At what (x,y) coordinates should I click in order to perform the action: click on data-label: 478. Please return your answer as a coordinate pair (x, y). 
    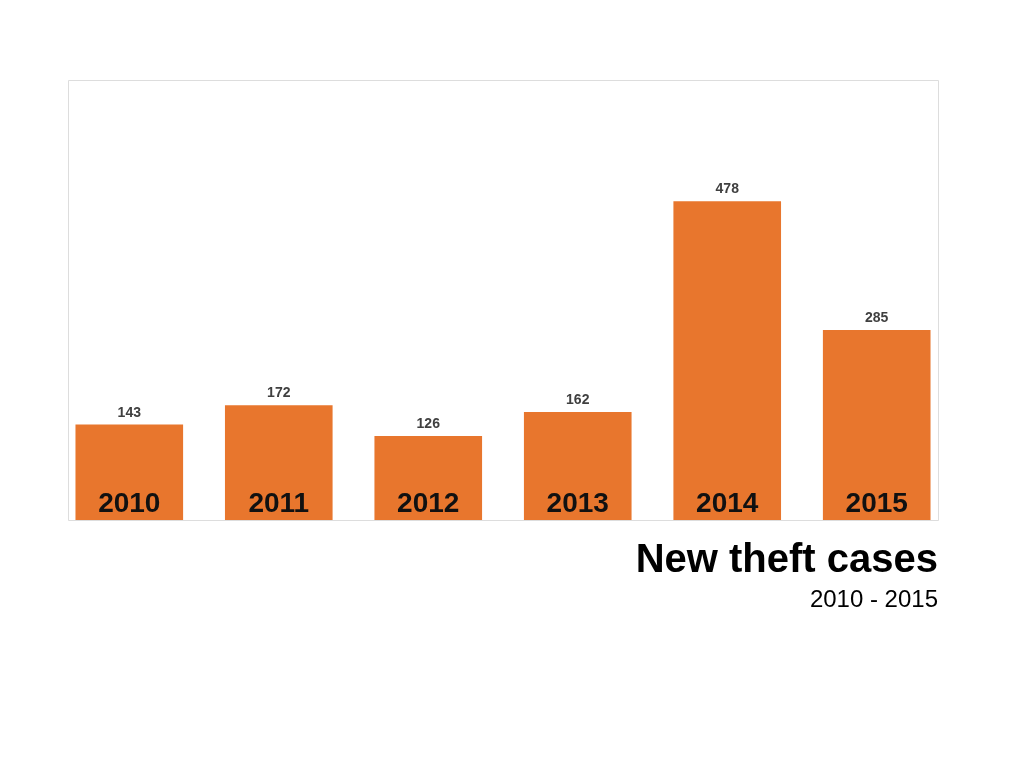
    Looking at the image, I should click on (727, 188).